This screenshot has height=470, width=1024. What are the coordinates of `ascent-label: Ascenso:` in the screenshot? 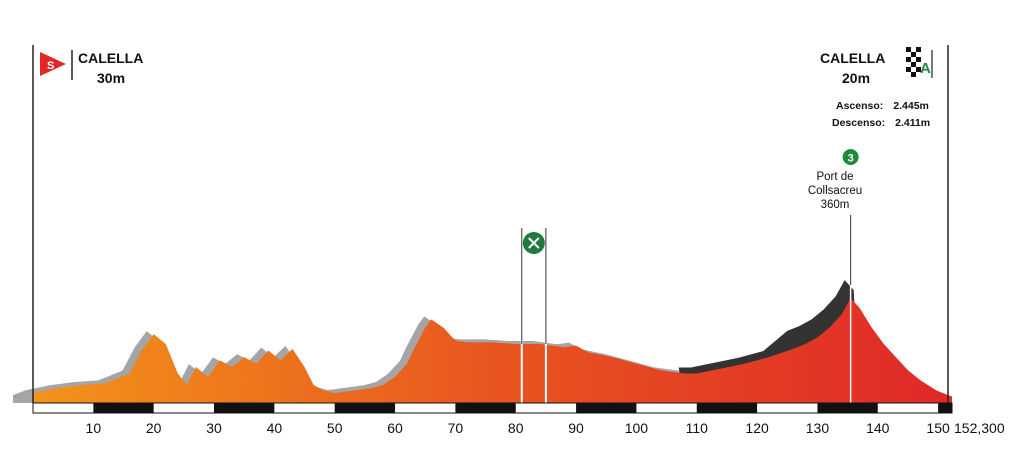 It's located at (860, 106).